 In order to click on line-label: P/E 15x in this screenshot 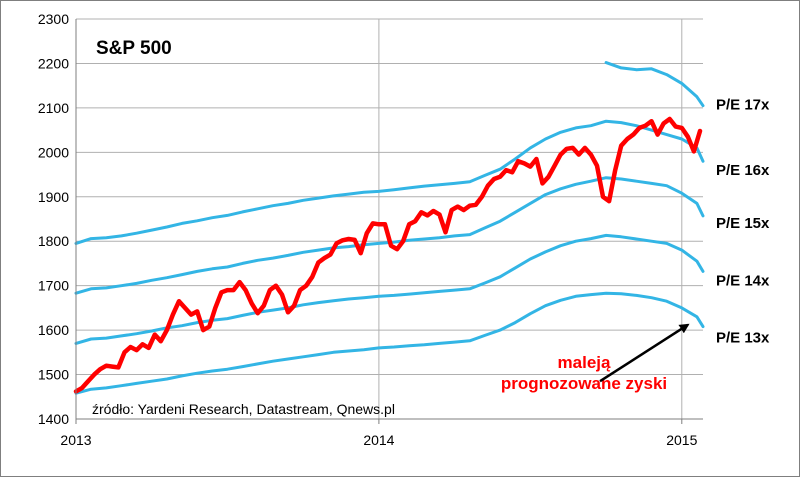, I will do `click(743, 223)`.